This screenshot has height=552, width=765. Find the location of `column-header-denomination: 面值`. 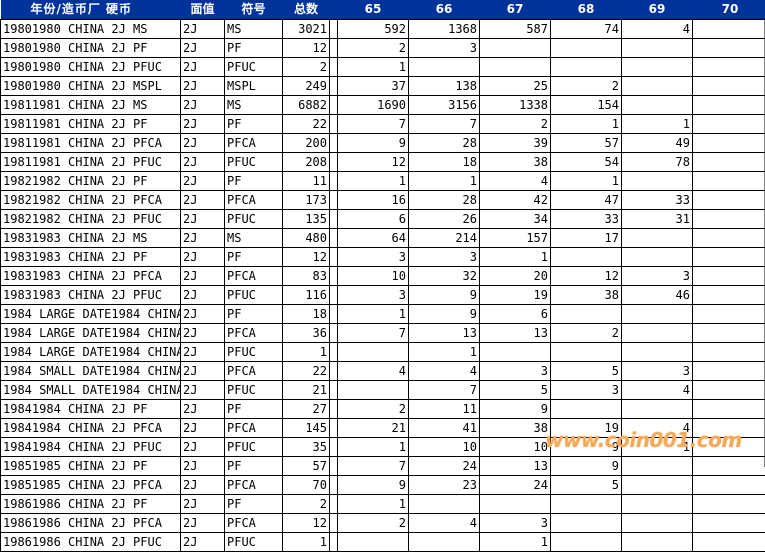

column-header-denomination: 面值 is located at coordinates (203, 10).